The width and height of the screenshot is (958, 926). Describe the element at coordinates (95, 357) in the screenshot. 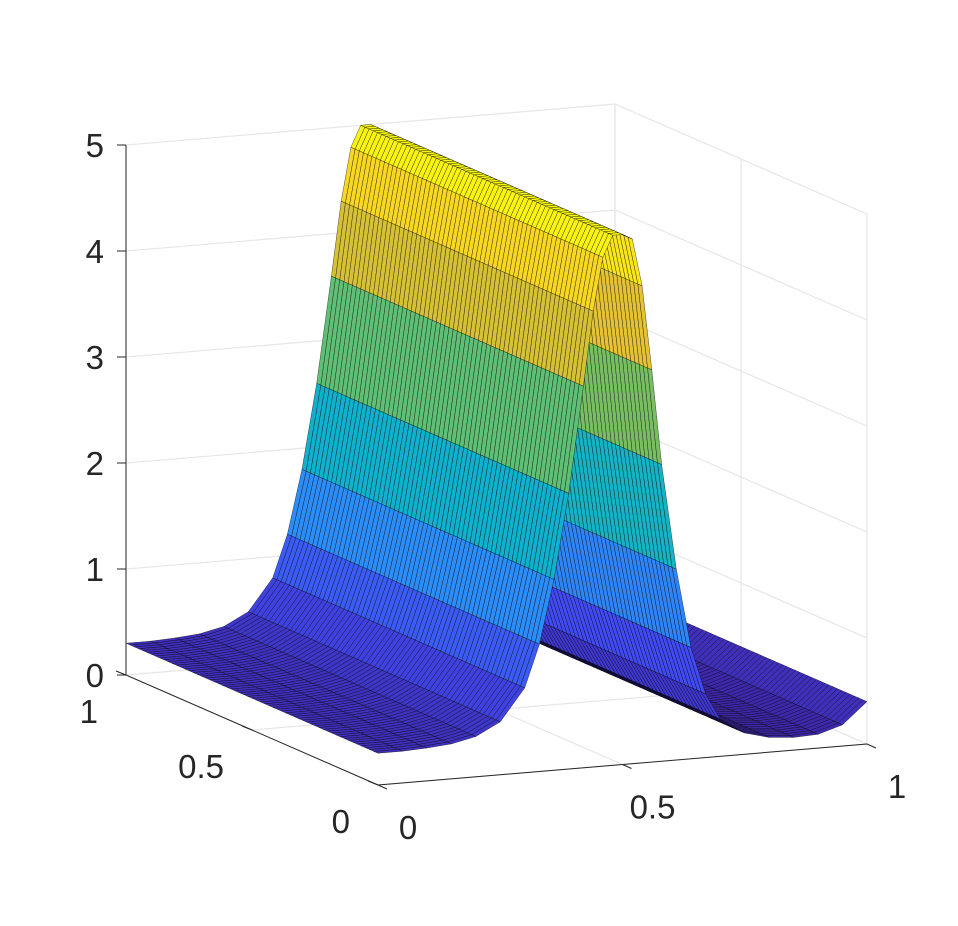

I see `z-tick-label: 3` at that location.